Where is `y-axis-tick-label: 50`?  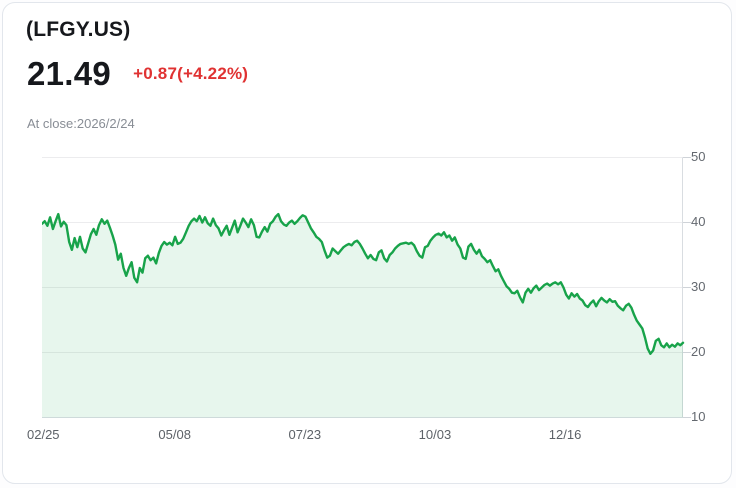
y-axis-tick-label: 50 is located at coordinates (698, 156).